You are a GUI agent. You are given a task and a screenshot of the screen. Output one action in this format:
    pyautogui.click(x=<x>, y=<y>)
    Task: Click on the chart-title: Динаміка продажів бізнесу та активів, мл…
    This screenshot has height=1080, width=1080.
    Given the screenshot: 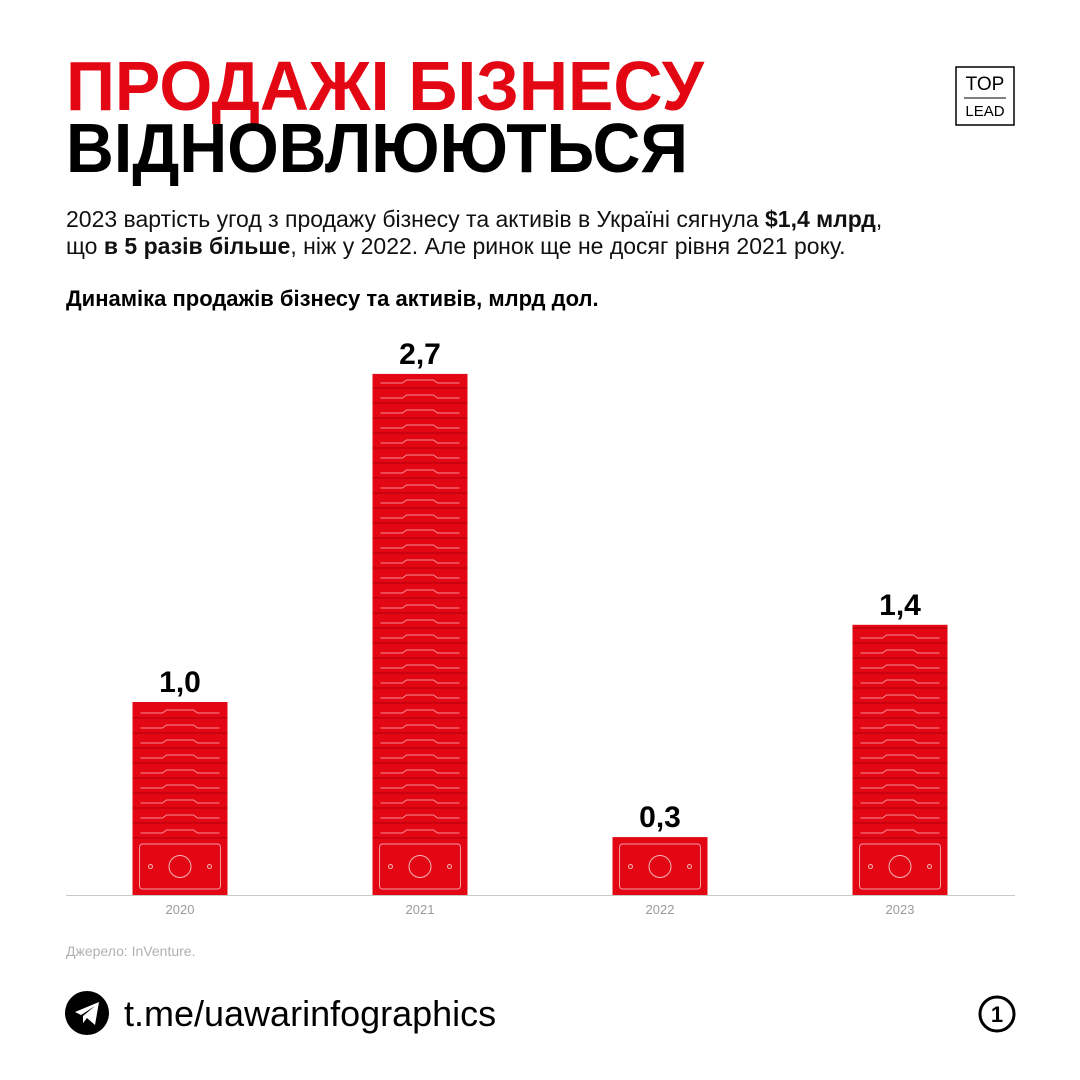 What is the action you would take?
    pyautogui.click(x=332, y=298)
    